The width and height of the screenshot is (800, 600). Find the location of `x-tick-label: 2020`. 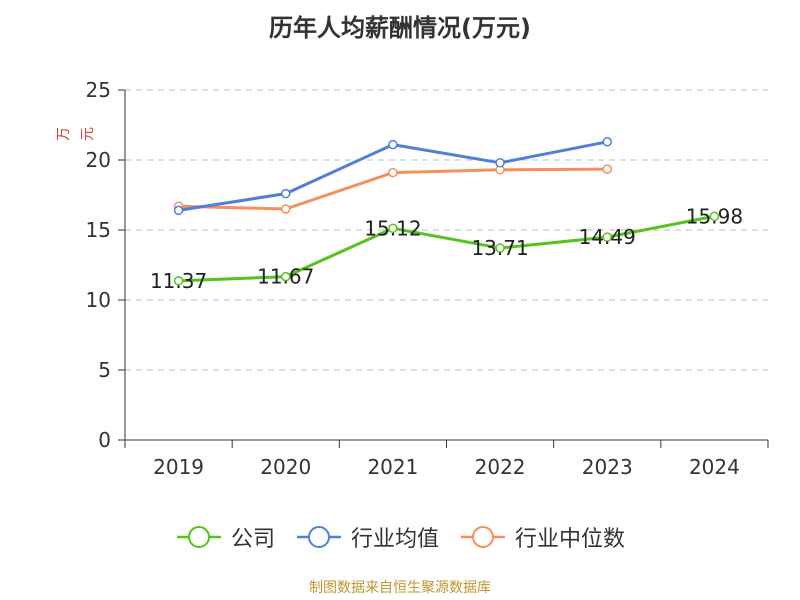

x-tick-label: 2020 is located at coordinates (285, 467).